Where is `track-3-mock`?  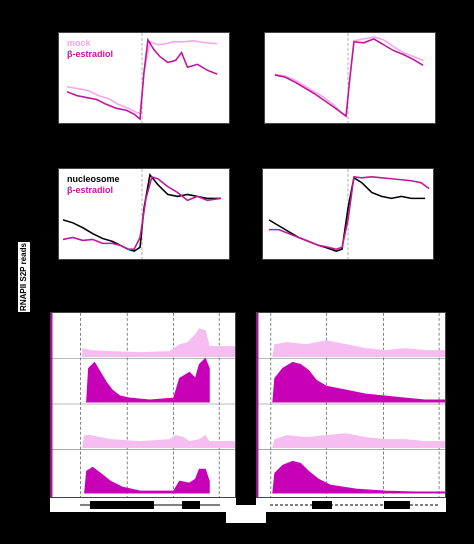 track-3-mock is located at coordinates (158, 441).